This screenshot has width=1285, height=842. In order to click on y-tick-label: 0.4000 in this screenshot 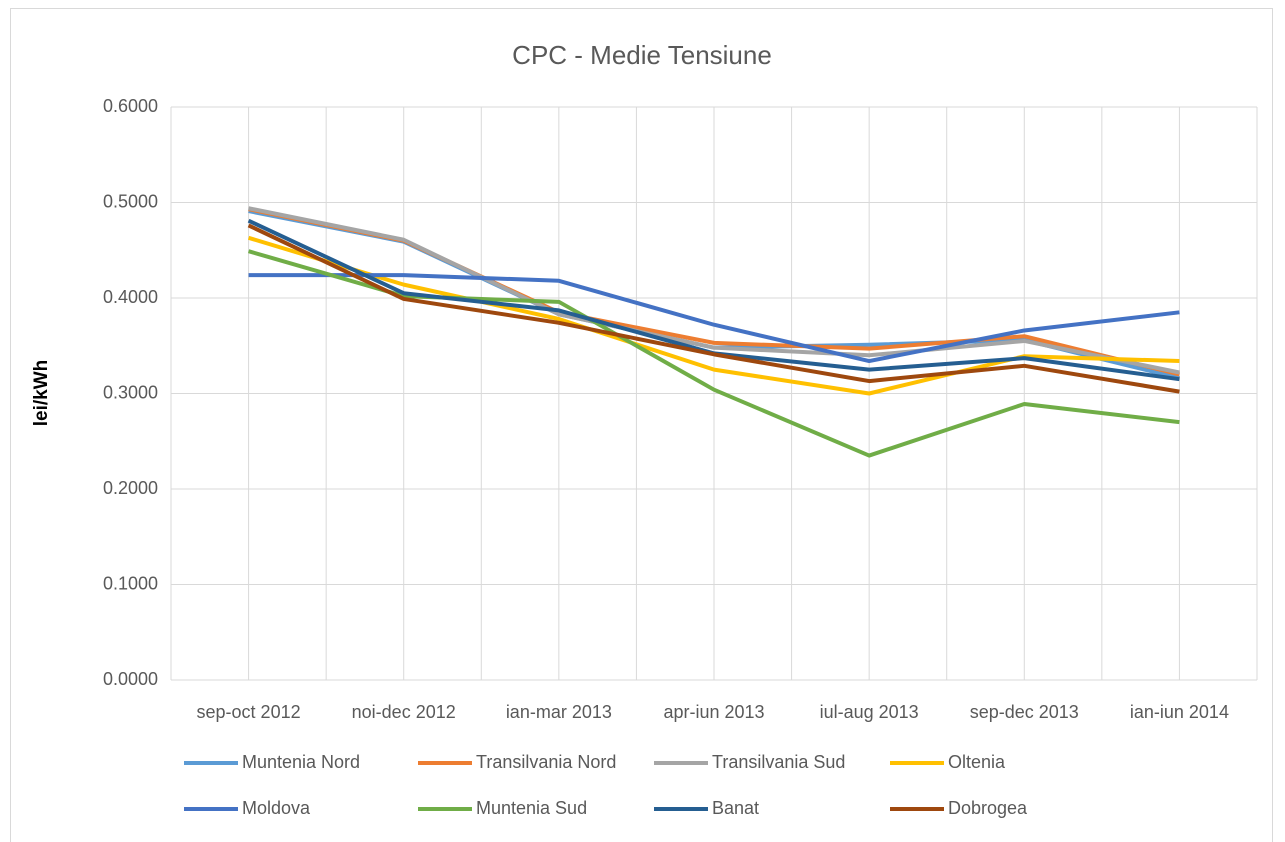, I will do `click(130, 297)`.